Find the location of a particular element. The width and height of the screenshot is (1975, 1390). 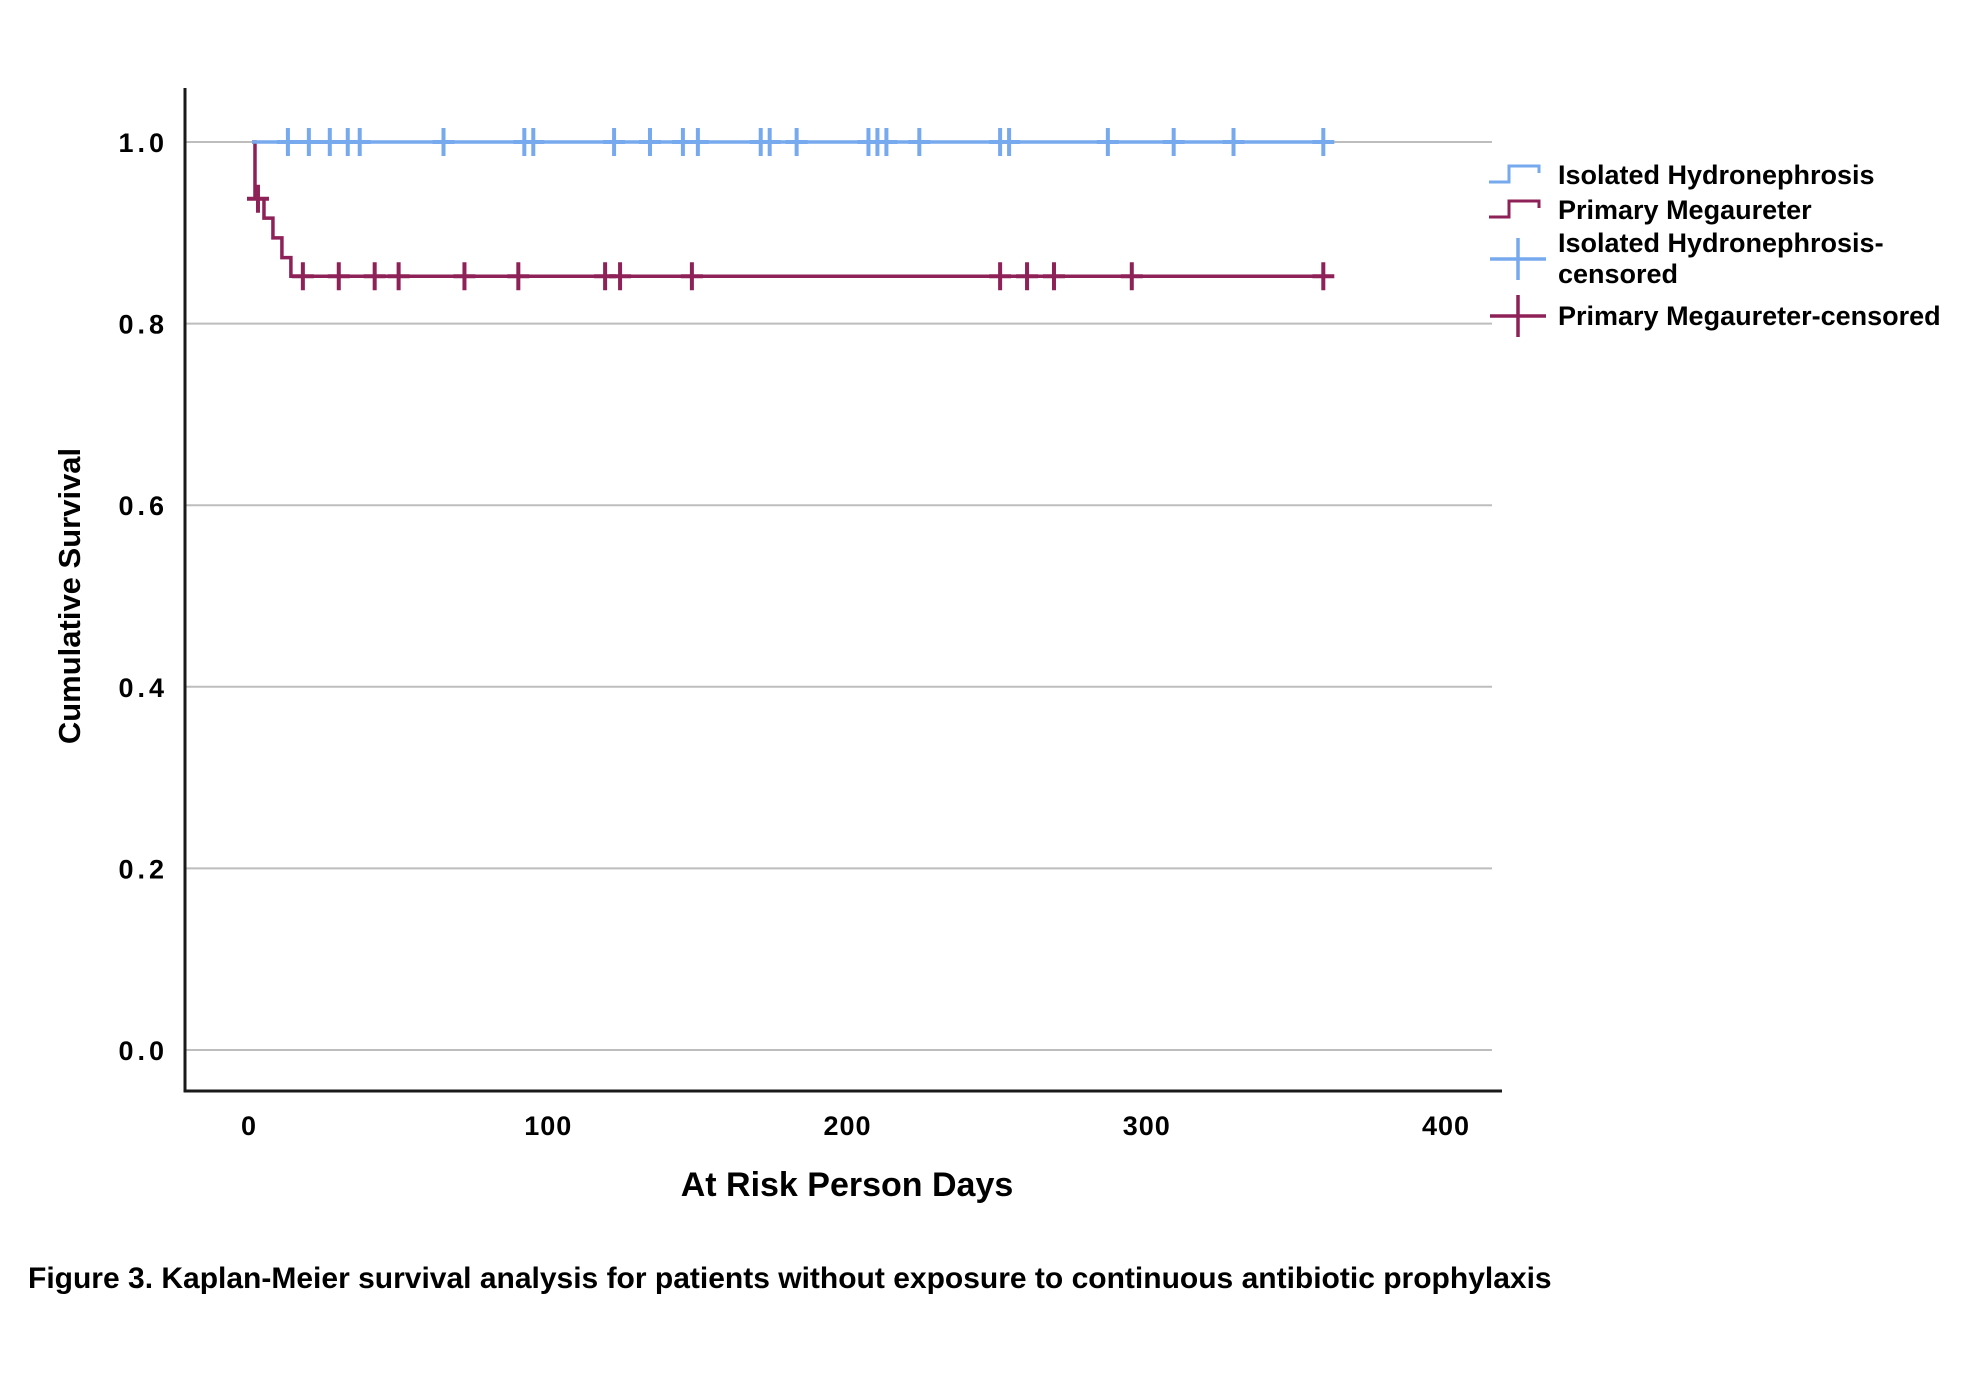

y-tick-label: 0.0 is located at coordinates (143, 1051).